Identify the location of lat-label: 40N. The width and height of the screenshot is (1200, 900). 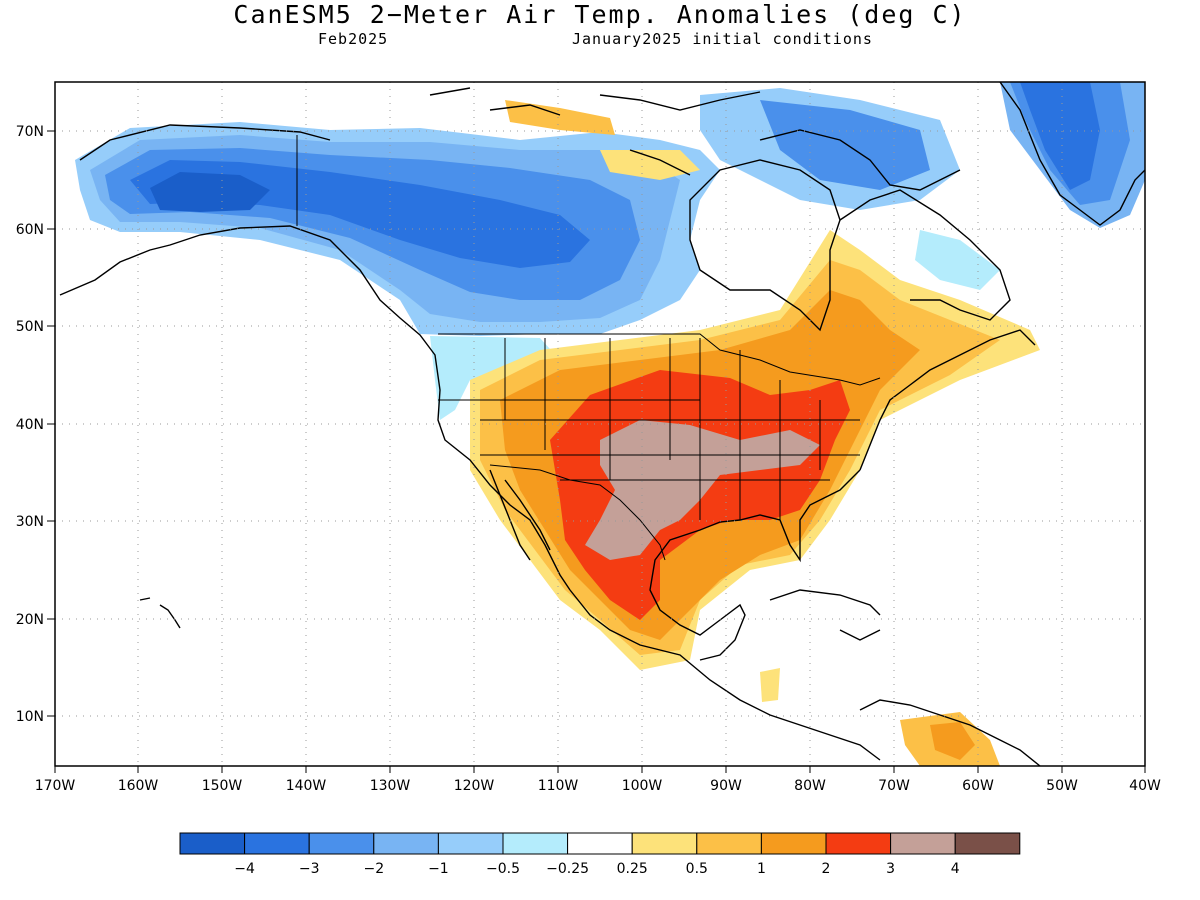
(30, 425).